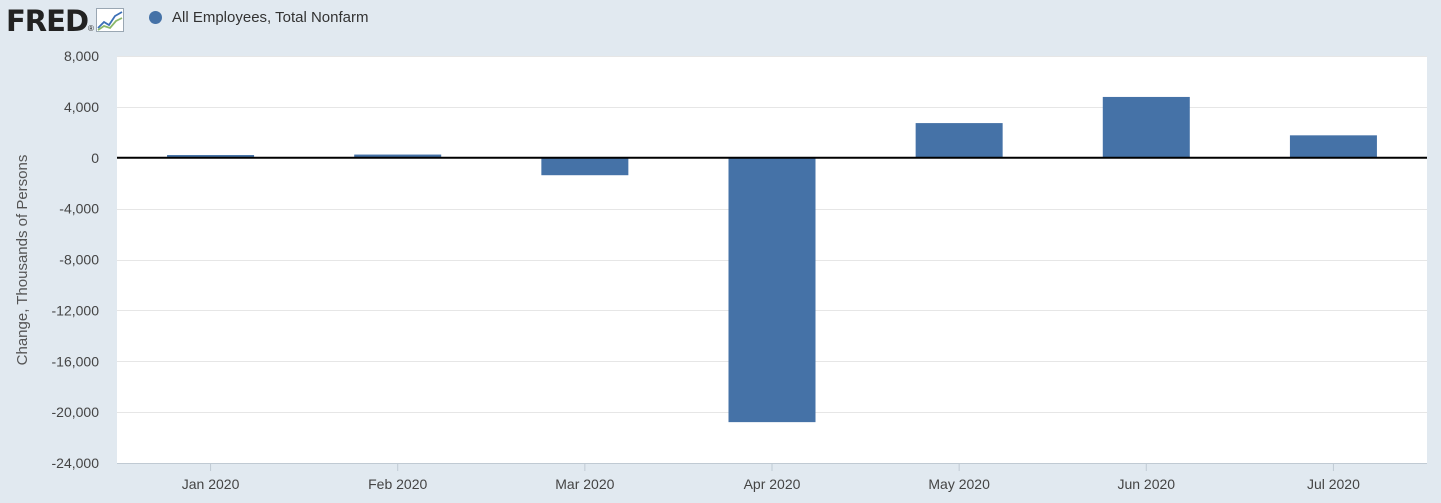 This screenshot has height=503, width=1441. Describe the element at coordinates (76, 412) in the screenshot. I see `y-tick-label: -20,000` at that location.